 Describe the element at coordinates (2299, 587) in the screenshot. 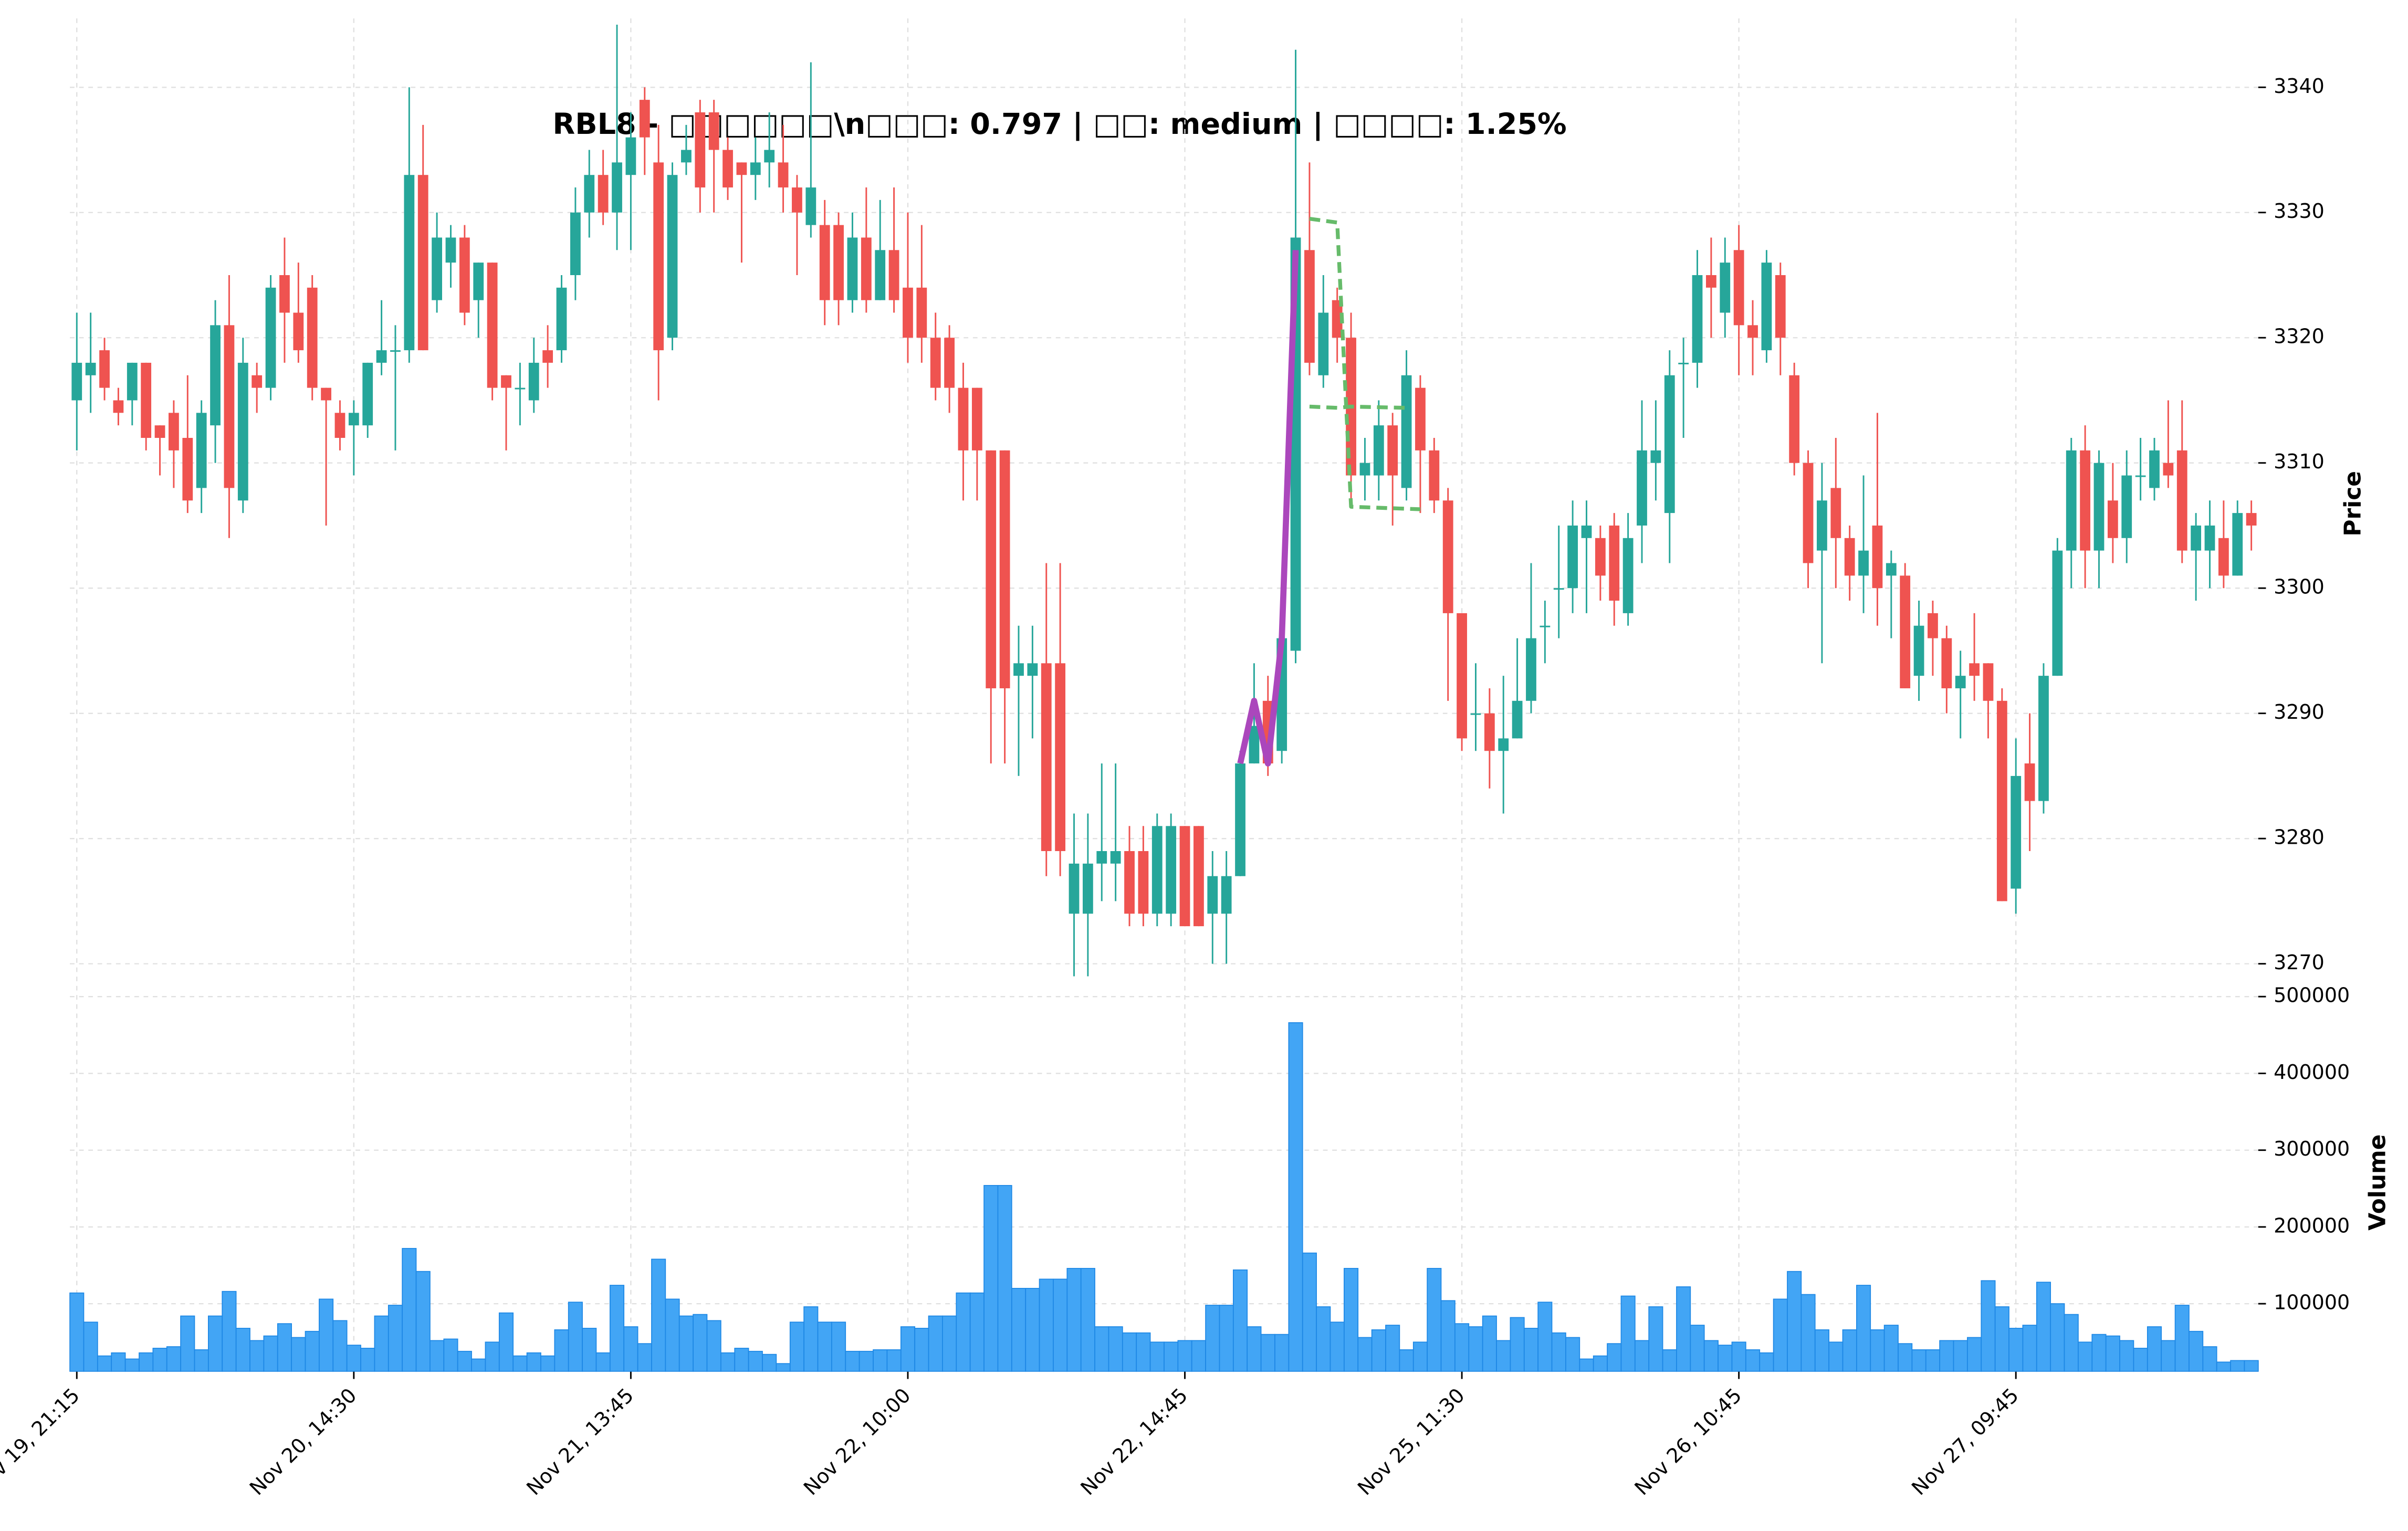

I see `y-tick-label: 3300` at that location.